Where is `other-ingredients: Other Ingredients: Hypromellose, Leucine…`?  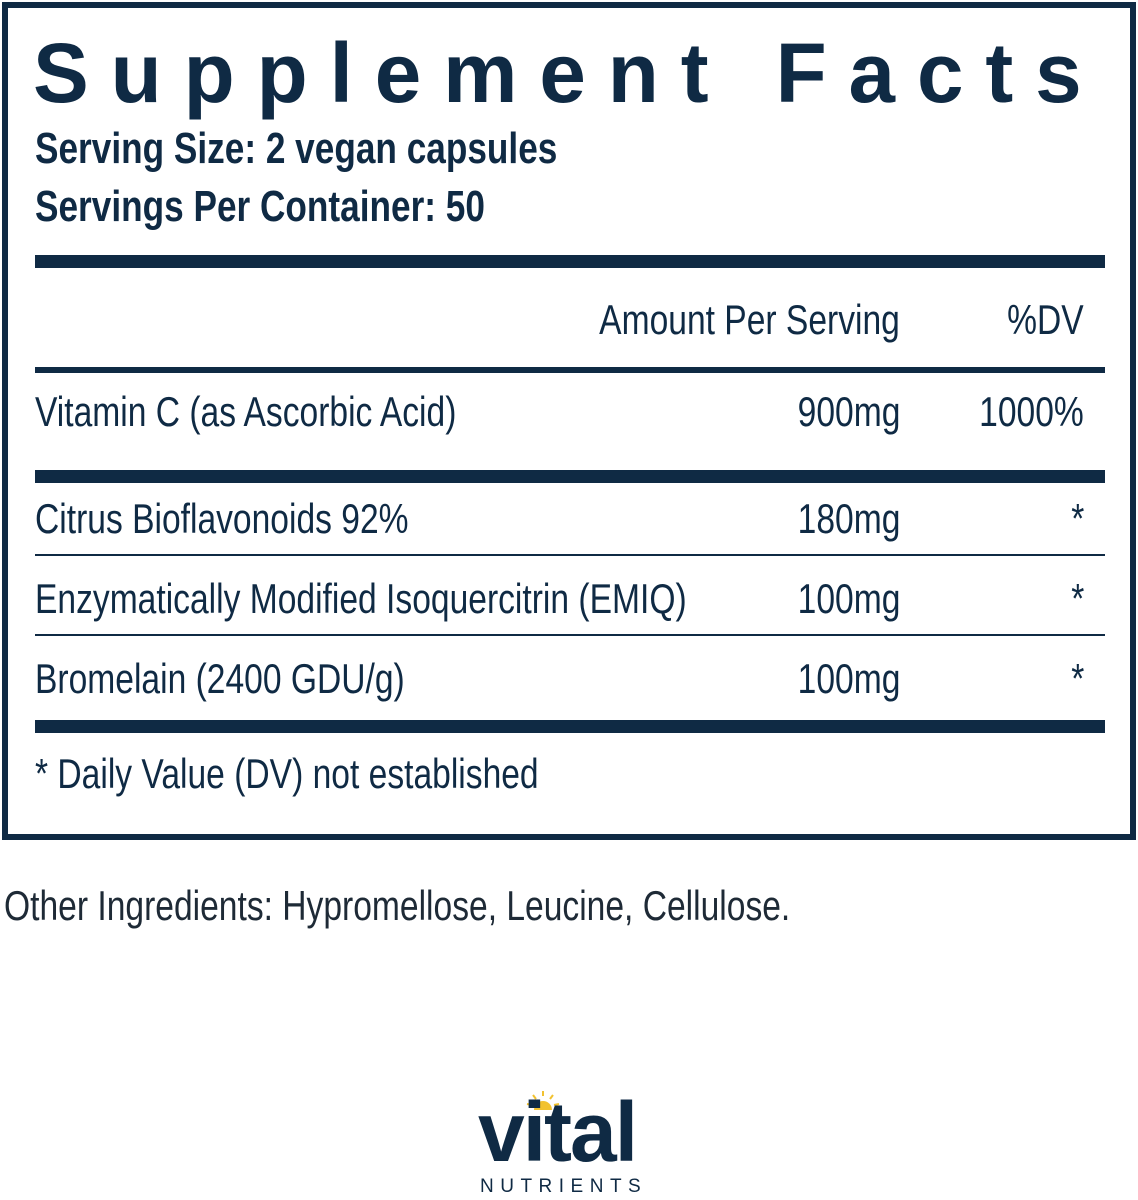
other-ingredients: Other Ingredients: Hypromellose, Leucine… is located at coordinates (397, 905).